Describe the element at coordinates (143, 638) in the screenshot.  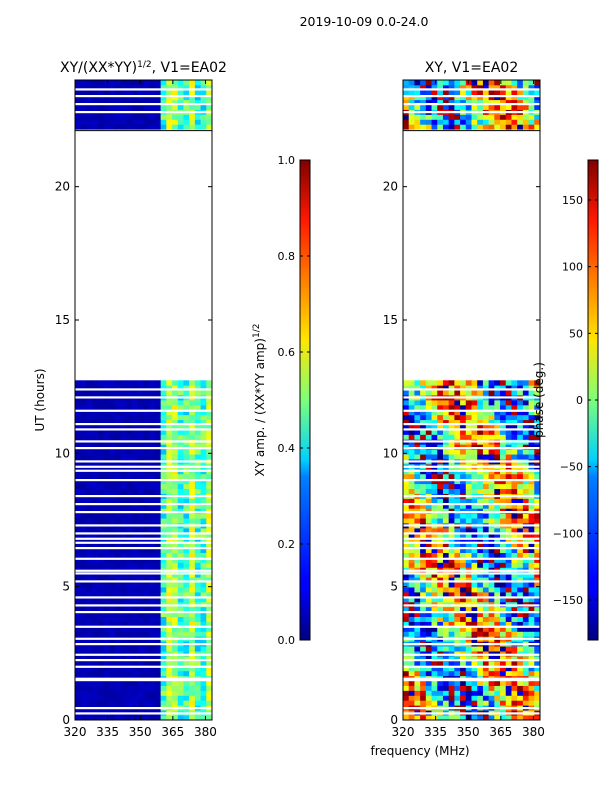
I see `flagged-row` at that location.